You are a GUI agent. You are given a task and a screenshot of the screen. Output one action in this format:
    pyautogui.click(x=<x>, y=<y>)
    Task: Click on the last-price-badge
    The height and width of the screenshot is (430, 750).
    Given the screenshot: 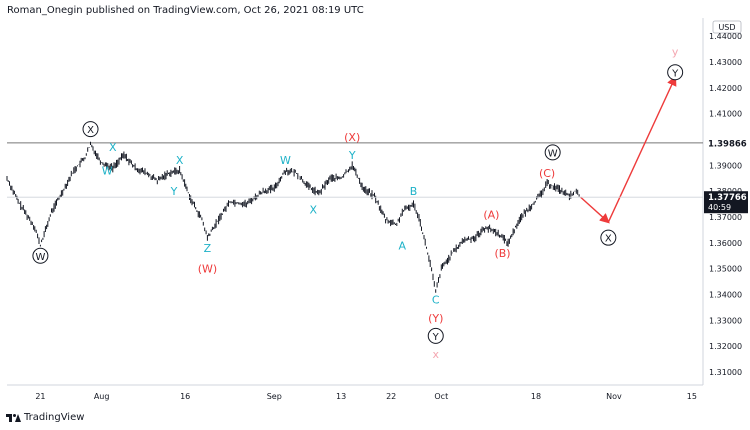 What is the action you would take?
    pyautogui.click(x=726, y=202)
    